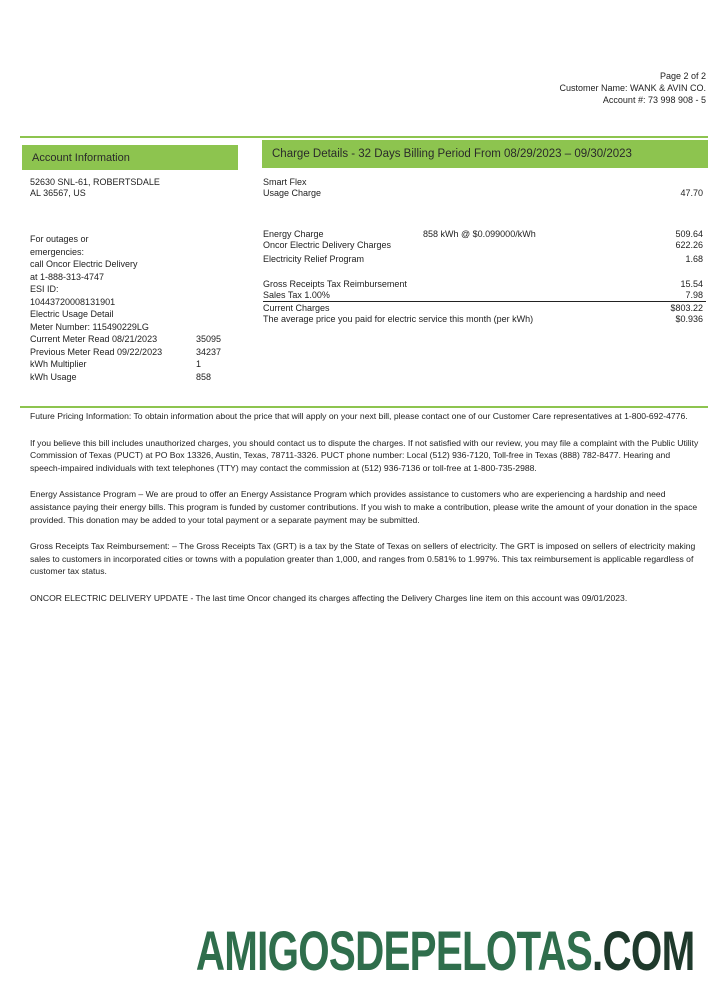  What do you see at coordinates (364, 137) in the screenshot?
I see `top-divider` at bounding box center [364, 137].